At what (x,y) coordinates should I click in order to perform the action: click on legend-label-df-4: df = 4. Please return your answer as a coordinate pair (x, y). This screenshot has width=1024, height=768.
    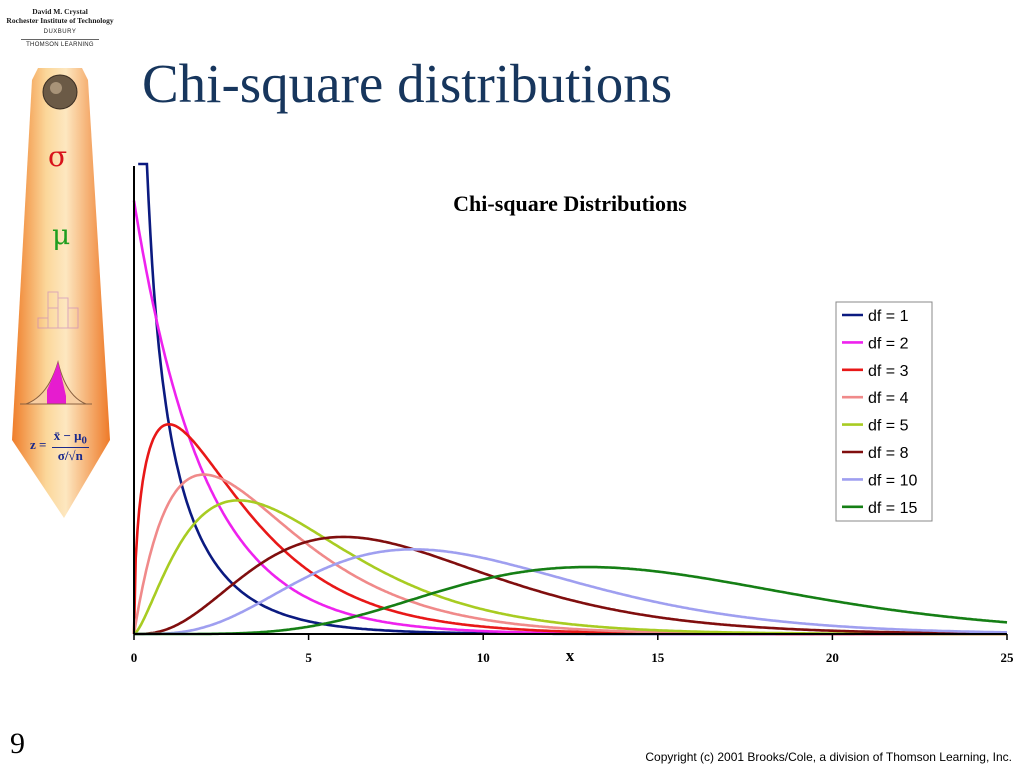
    Looking at the image, I should click on (888, 398).